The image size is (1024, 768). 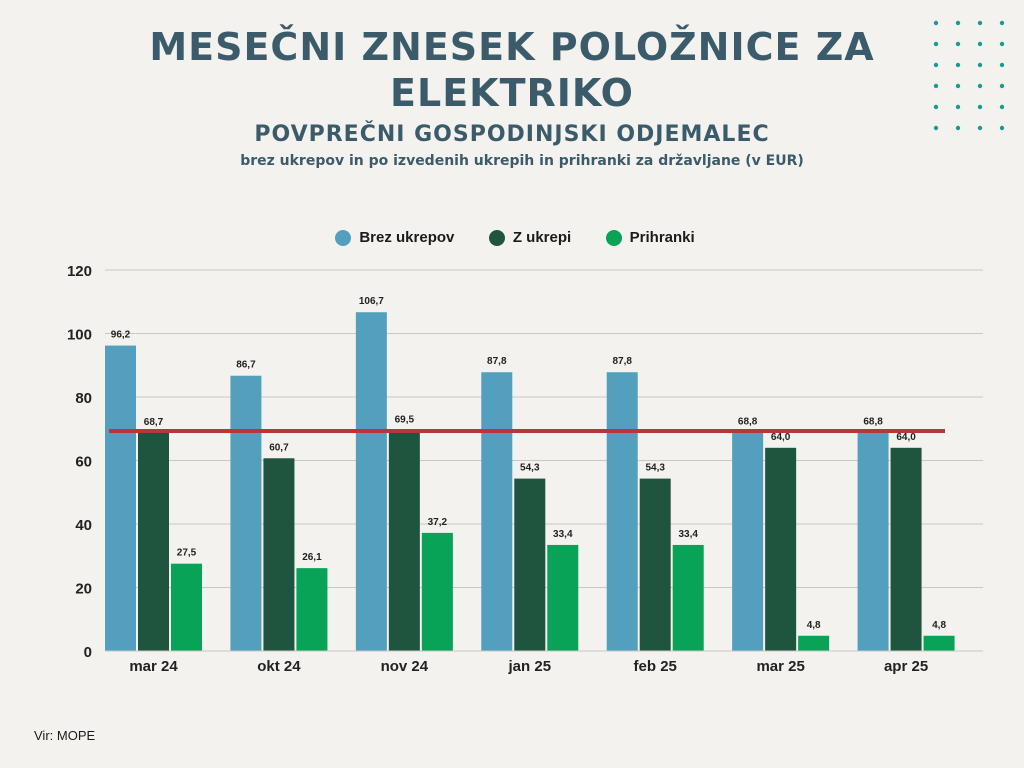 What do you see at coordinates (246, 365) in the screenshot?
I see `data-label: 86,7` at bounding box center [246, 365].